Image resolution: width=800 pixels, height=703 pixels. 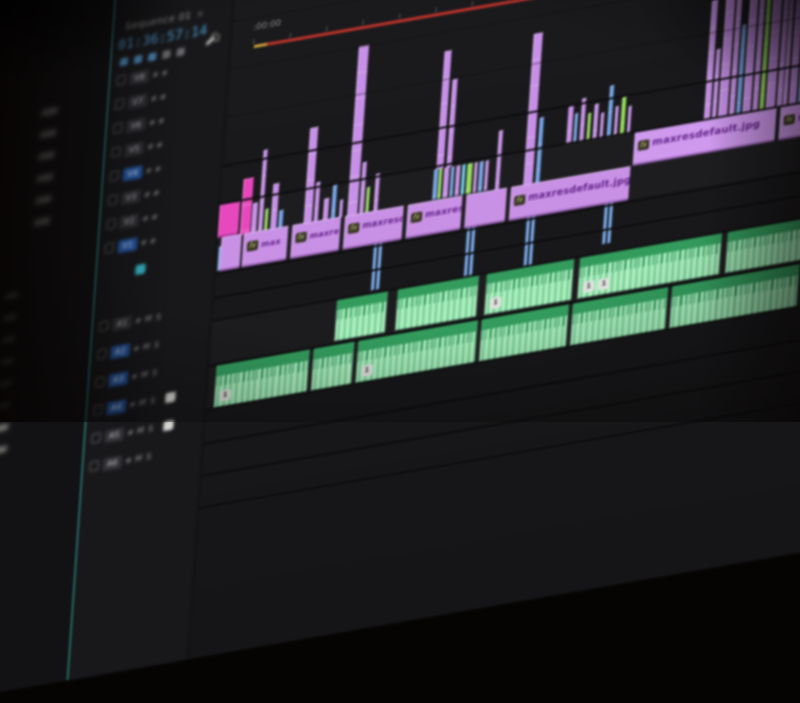 I want to click on track-target-badge-A2: A2, so click(x=120, y=351).